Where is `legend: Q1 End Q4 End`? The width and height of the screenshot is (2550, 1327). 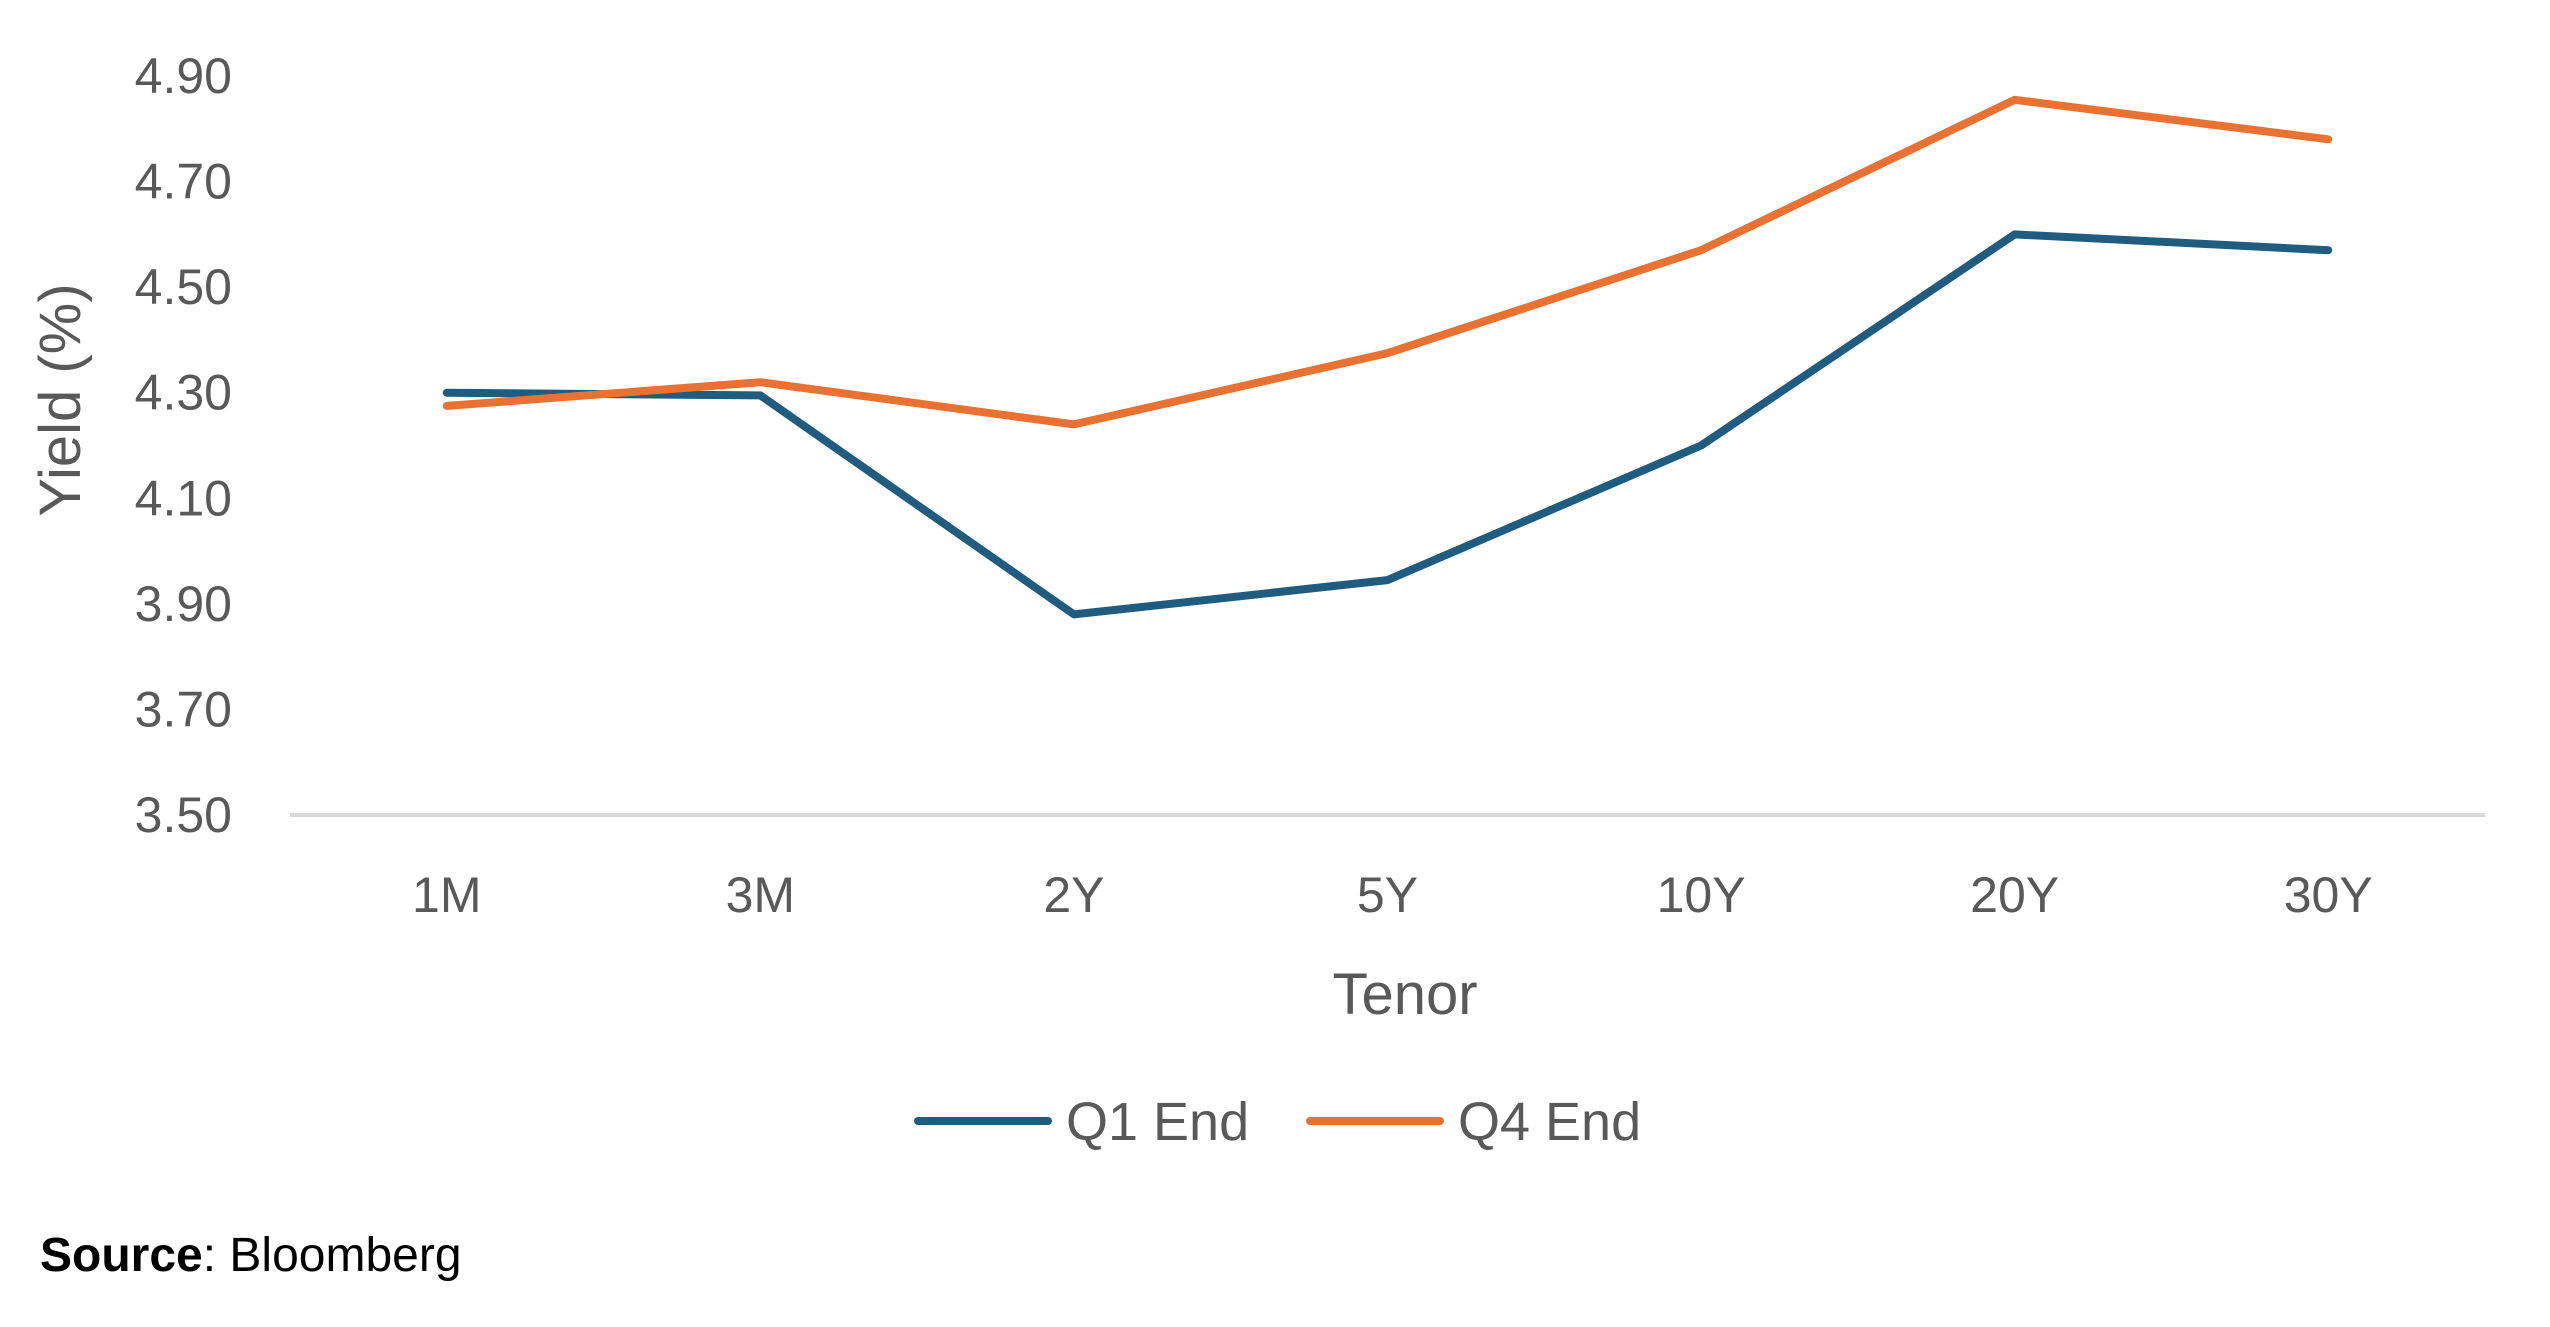
legend: Q1 End Q4 End is located at coordinates (1277, 1122).